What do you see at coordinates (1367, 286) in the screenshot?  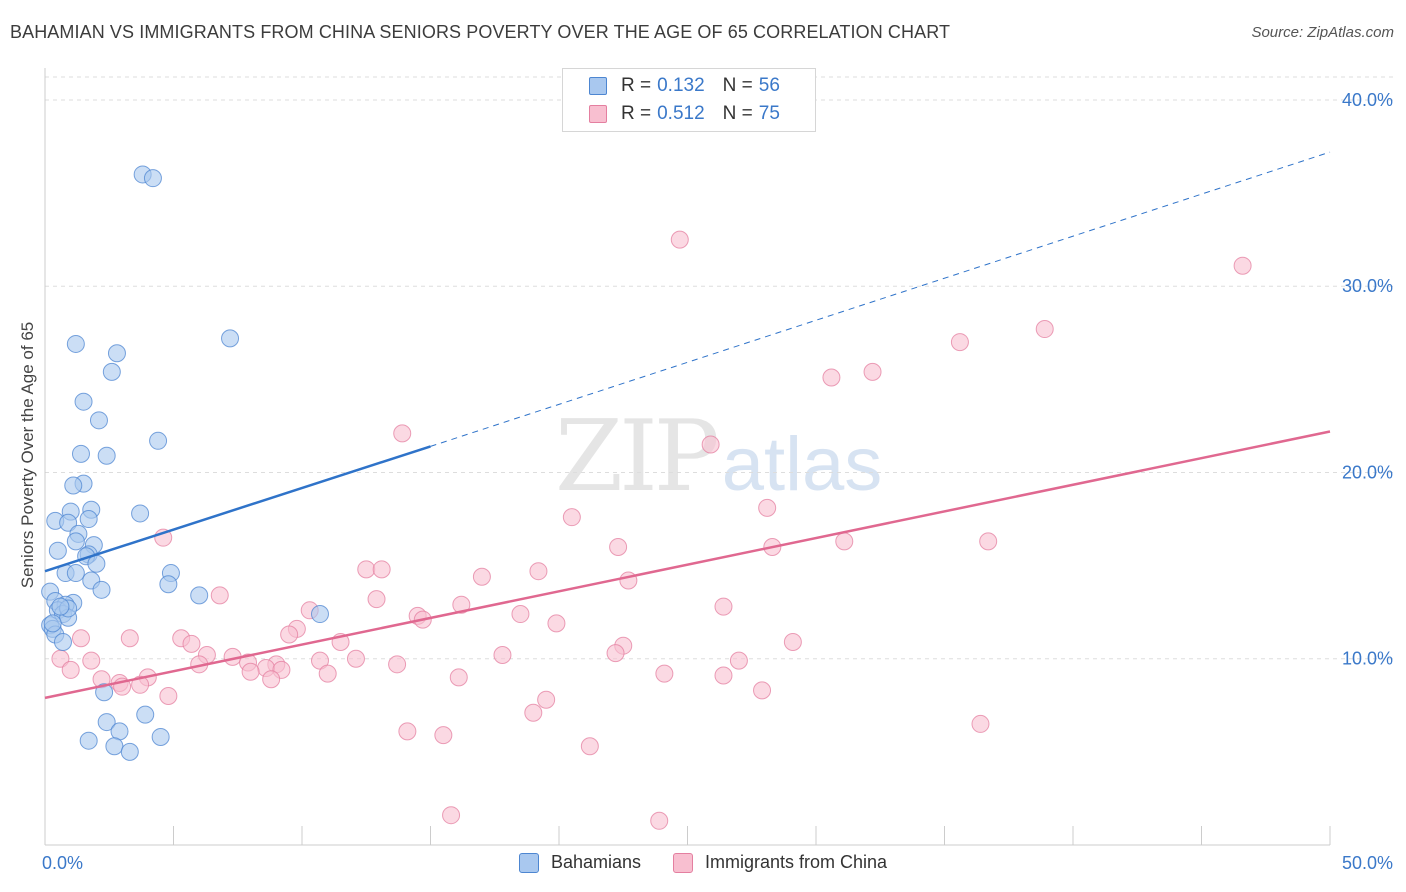 I see `y-tick-label: 30.0%` at bounding box center [1367, 286].